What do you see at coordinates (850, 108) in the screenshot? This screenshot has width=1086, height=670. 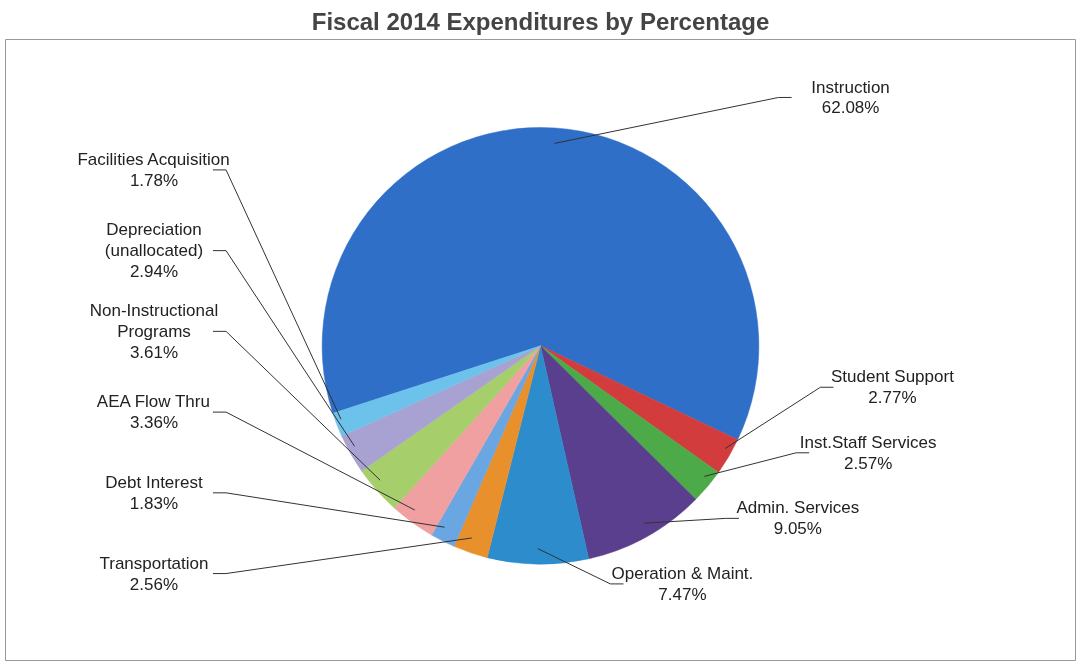 I see `data-label: 62.08%` at bounding box center [850, 108].